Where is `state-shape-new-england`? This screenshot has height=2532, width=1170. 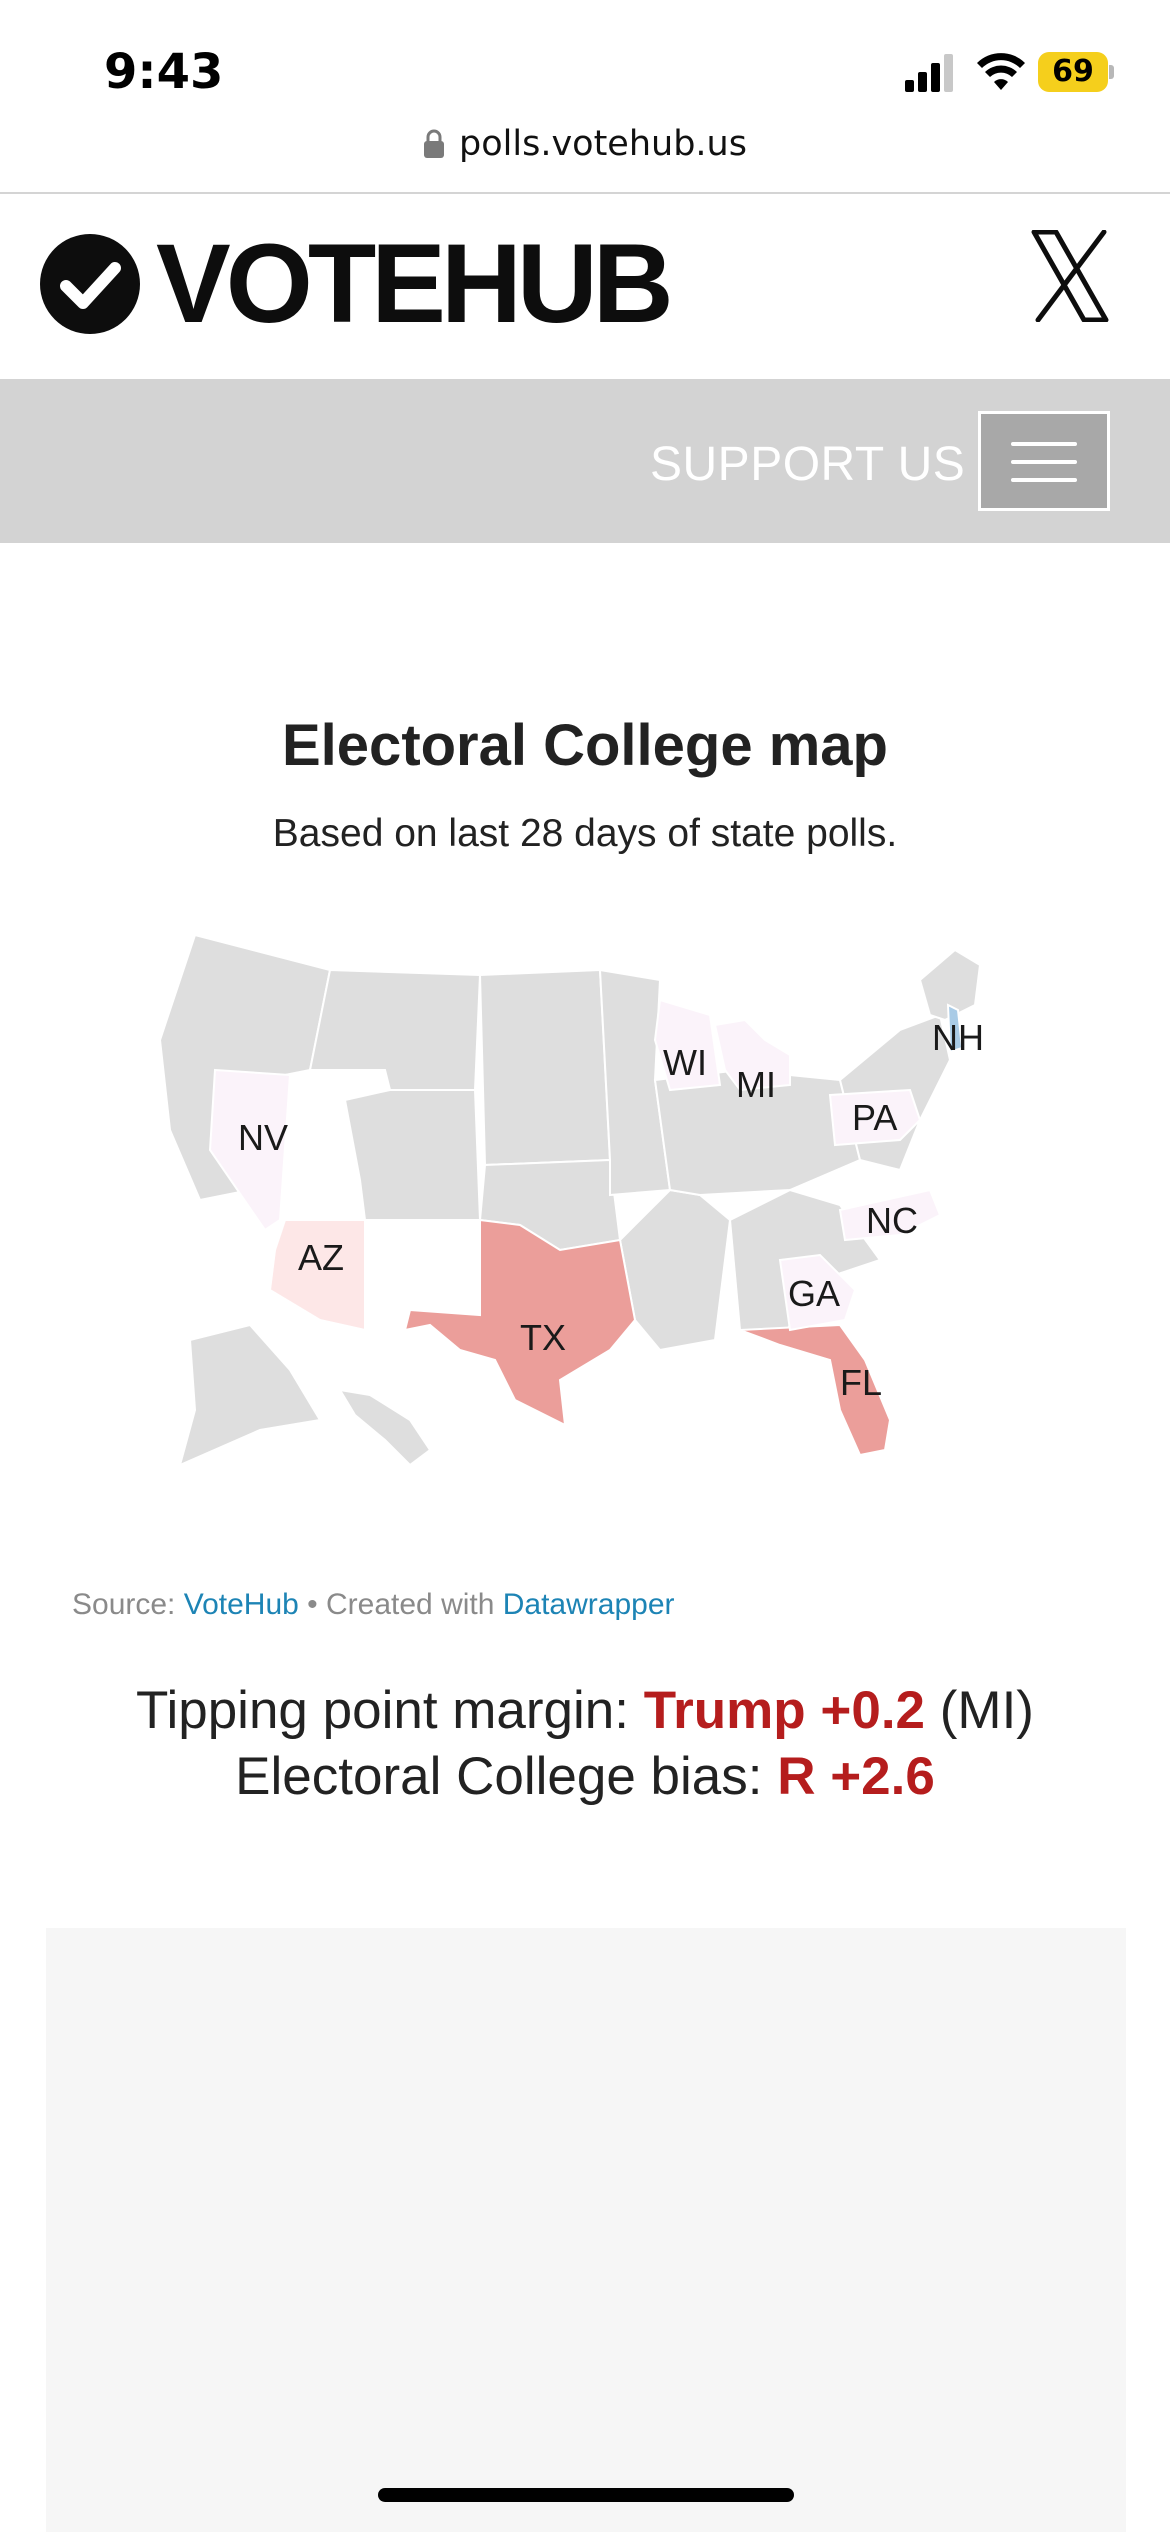
state-shape-new-england is located at coordinates (950, 985).